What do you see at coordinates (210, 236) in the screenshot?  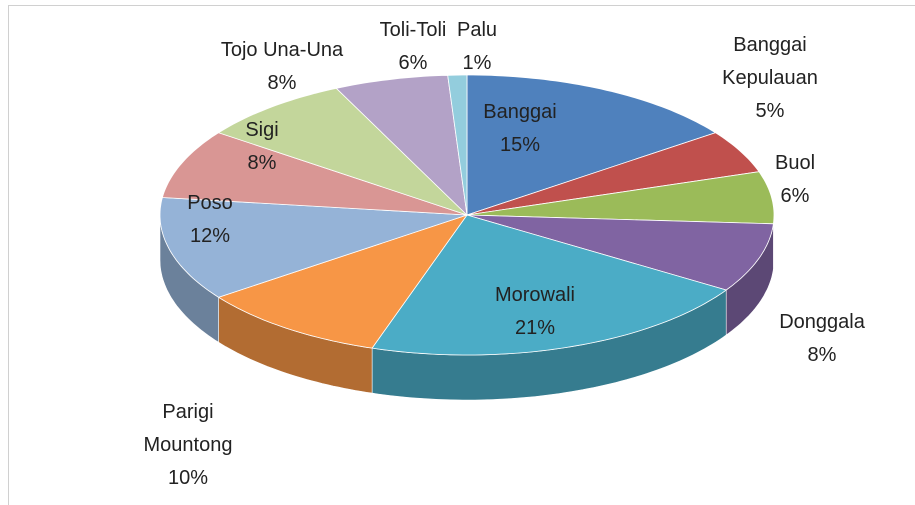 I see `value-label: 12%` at bounding box center [210, 236].